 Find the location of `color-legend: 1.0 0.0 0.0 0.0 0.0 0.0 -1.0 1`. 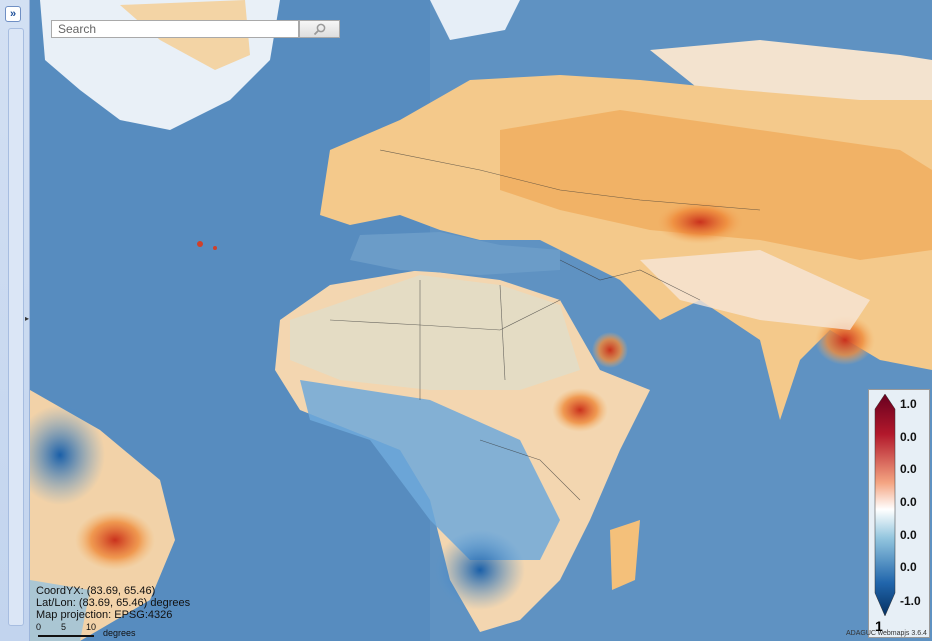

color-legend: 1.0 0.0 0.0 0.0 0.0 0.0 -1.0 1 is located at coordinates (899, 513).